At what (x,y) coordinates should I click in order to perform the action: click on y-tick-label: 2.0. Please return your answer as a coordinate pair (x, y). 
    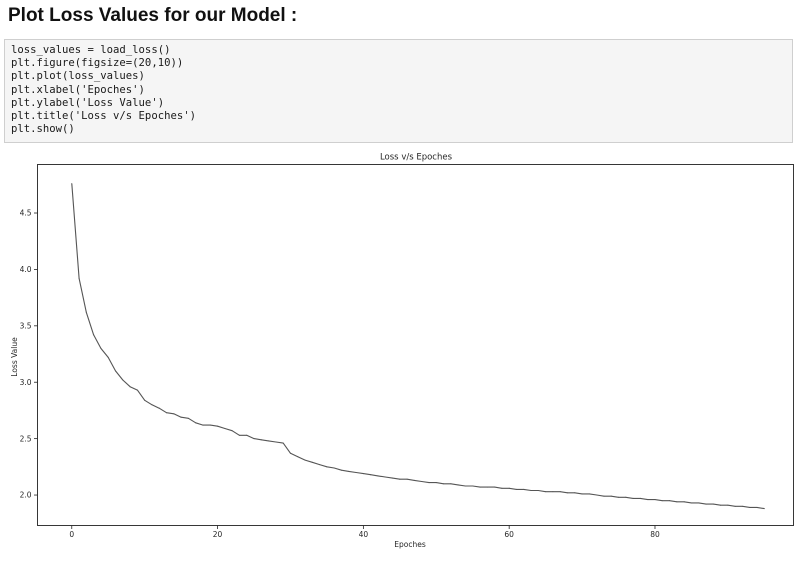
    Looking at the image, I should click on (26, 495).